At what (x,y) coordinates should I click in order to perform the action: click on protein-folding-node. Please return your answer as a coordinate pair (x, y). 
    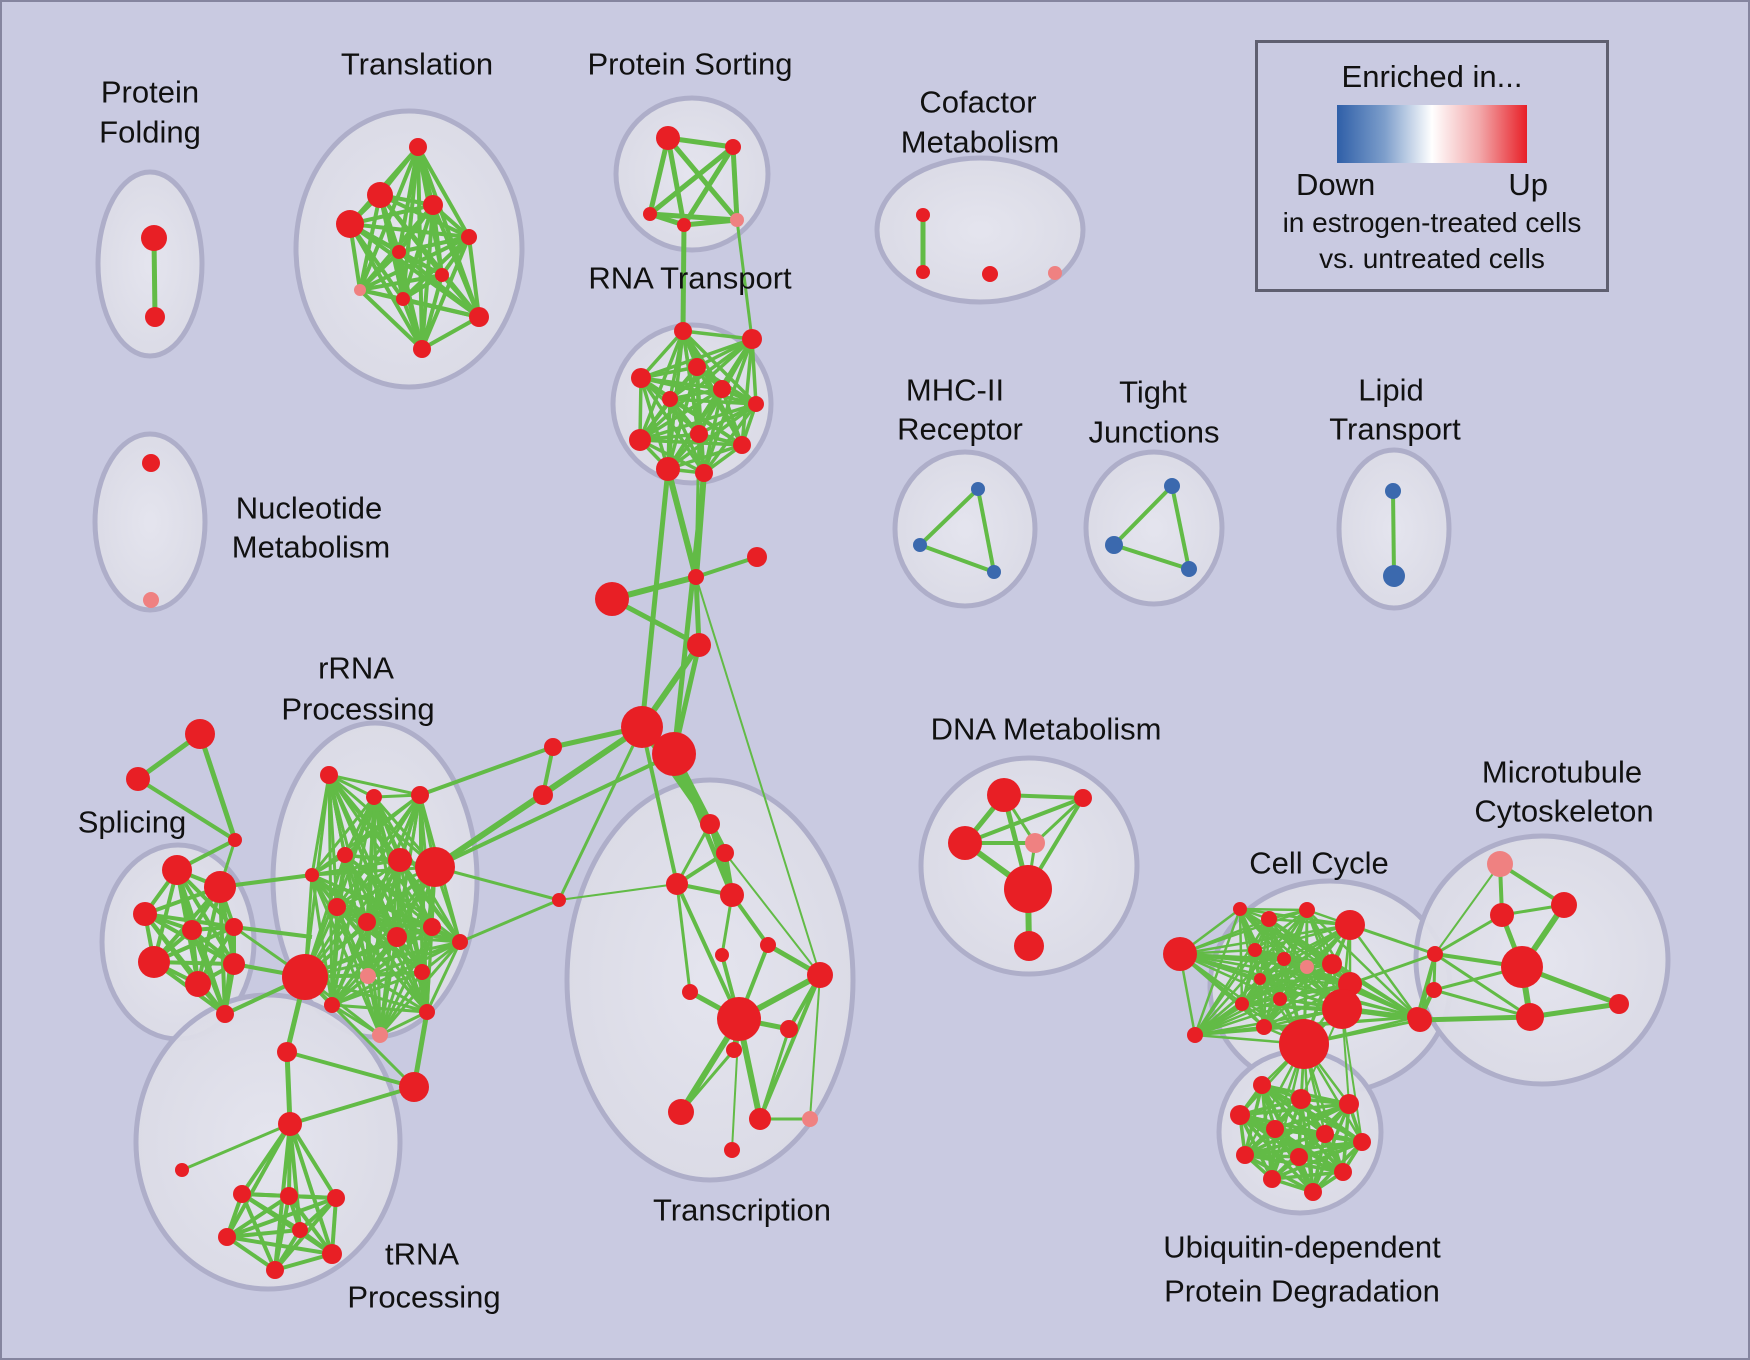
    Looking at the image, I should click on (155, 317).